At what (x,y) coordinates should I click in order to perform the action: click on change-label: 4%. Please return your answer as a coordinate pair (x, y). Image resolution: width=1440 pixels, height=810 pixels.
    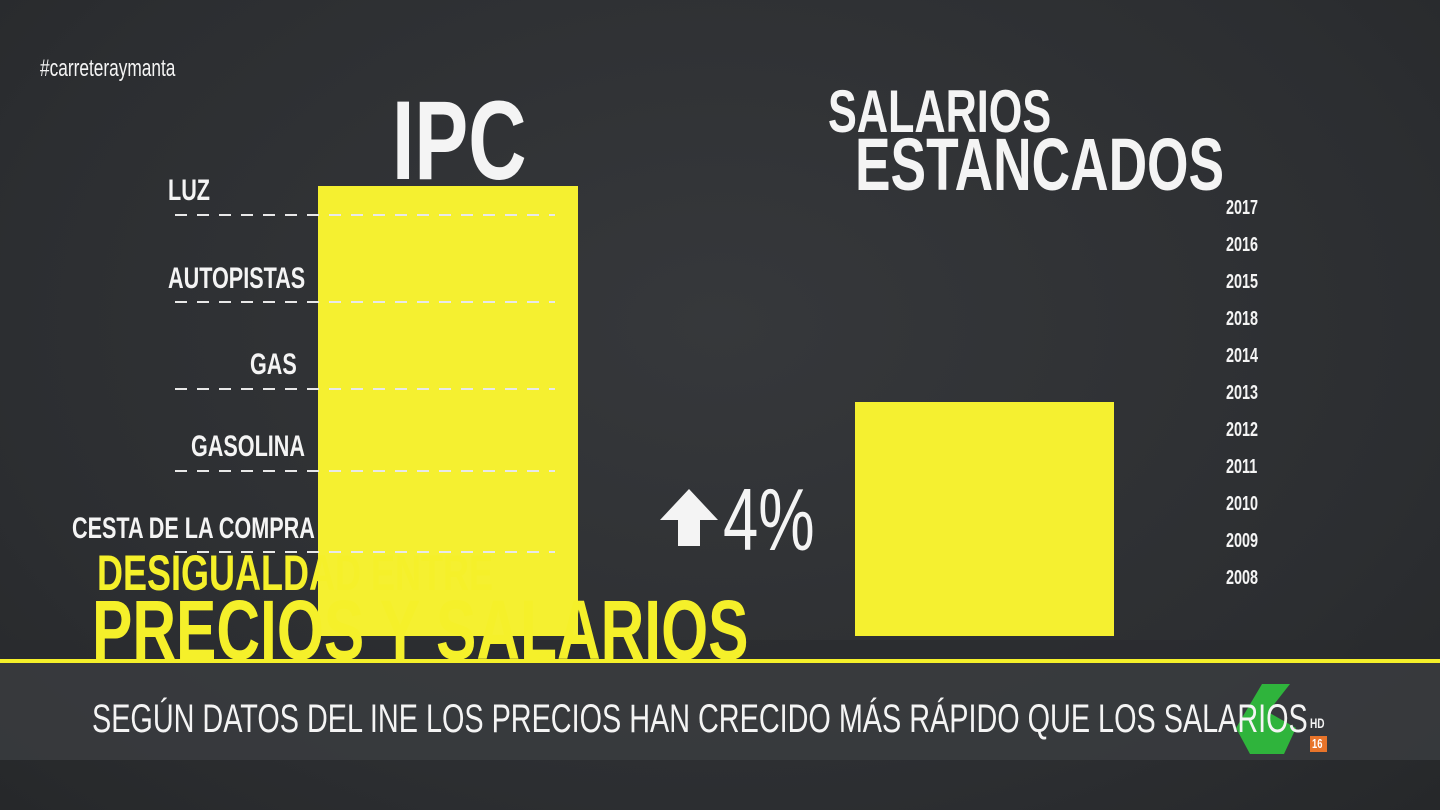
    Looking at the image, I should click on (769, 519).